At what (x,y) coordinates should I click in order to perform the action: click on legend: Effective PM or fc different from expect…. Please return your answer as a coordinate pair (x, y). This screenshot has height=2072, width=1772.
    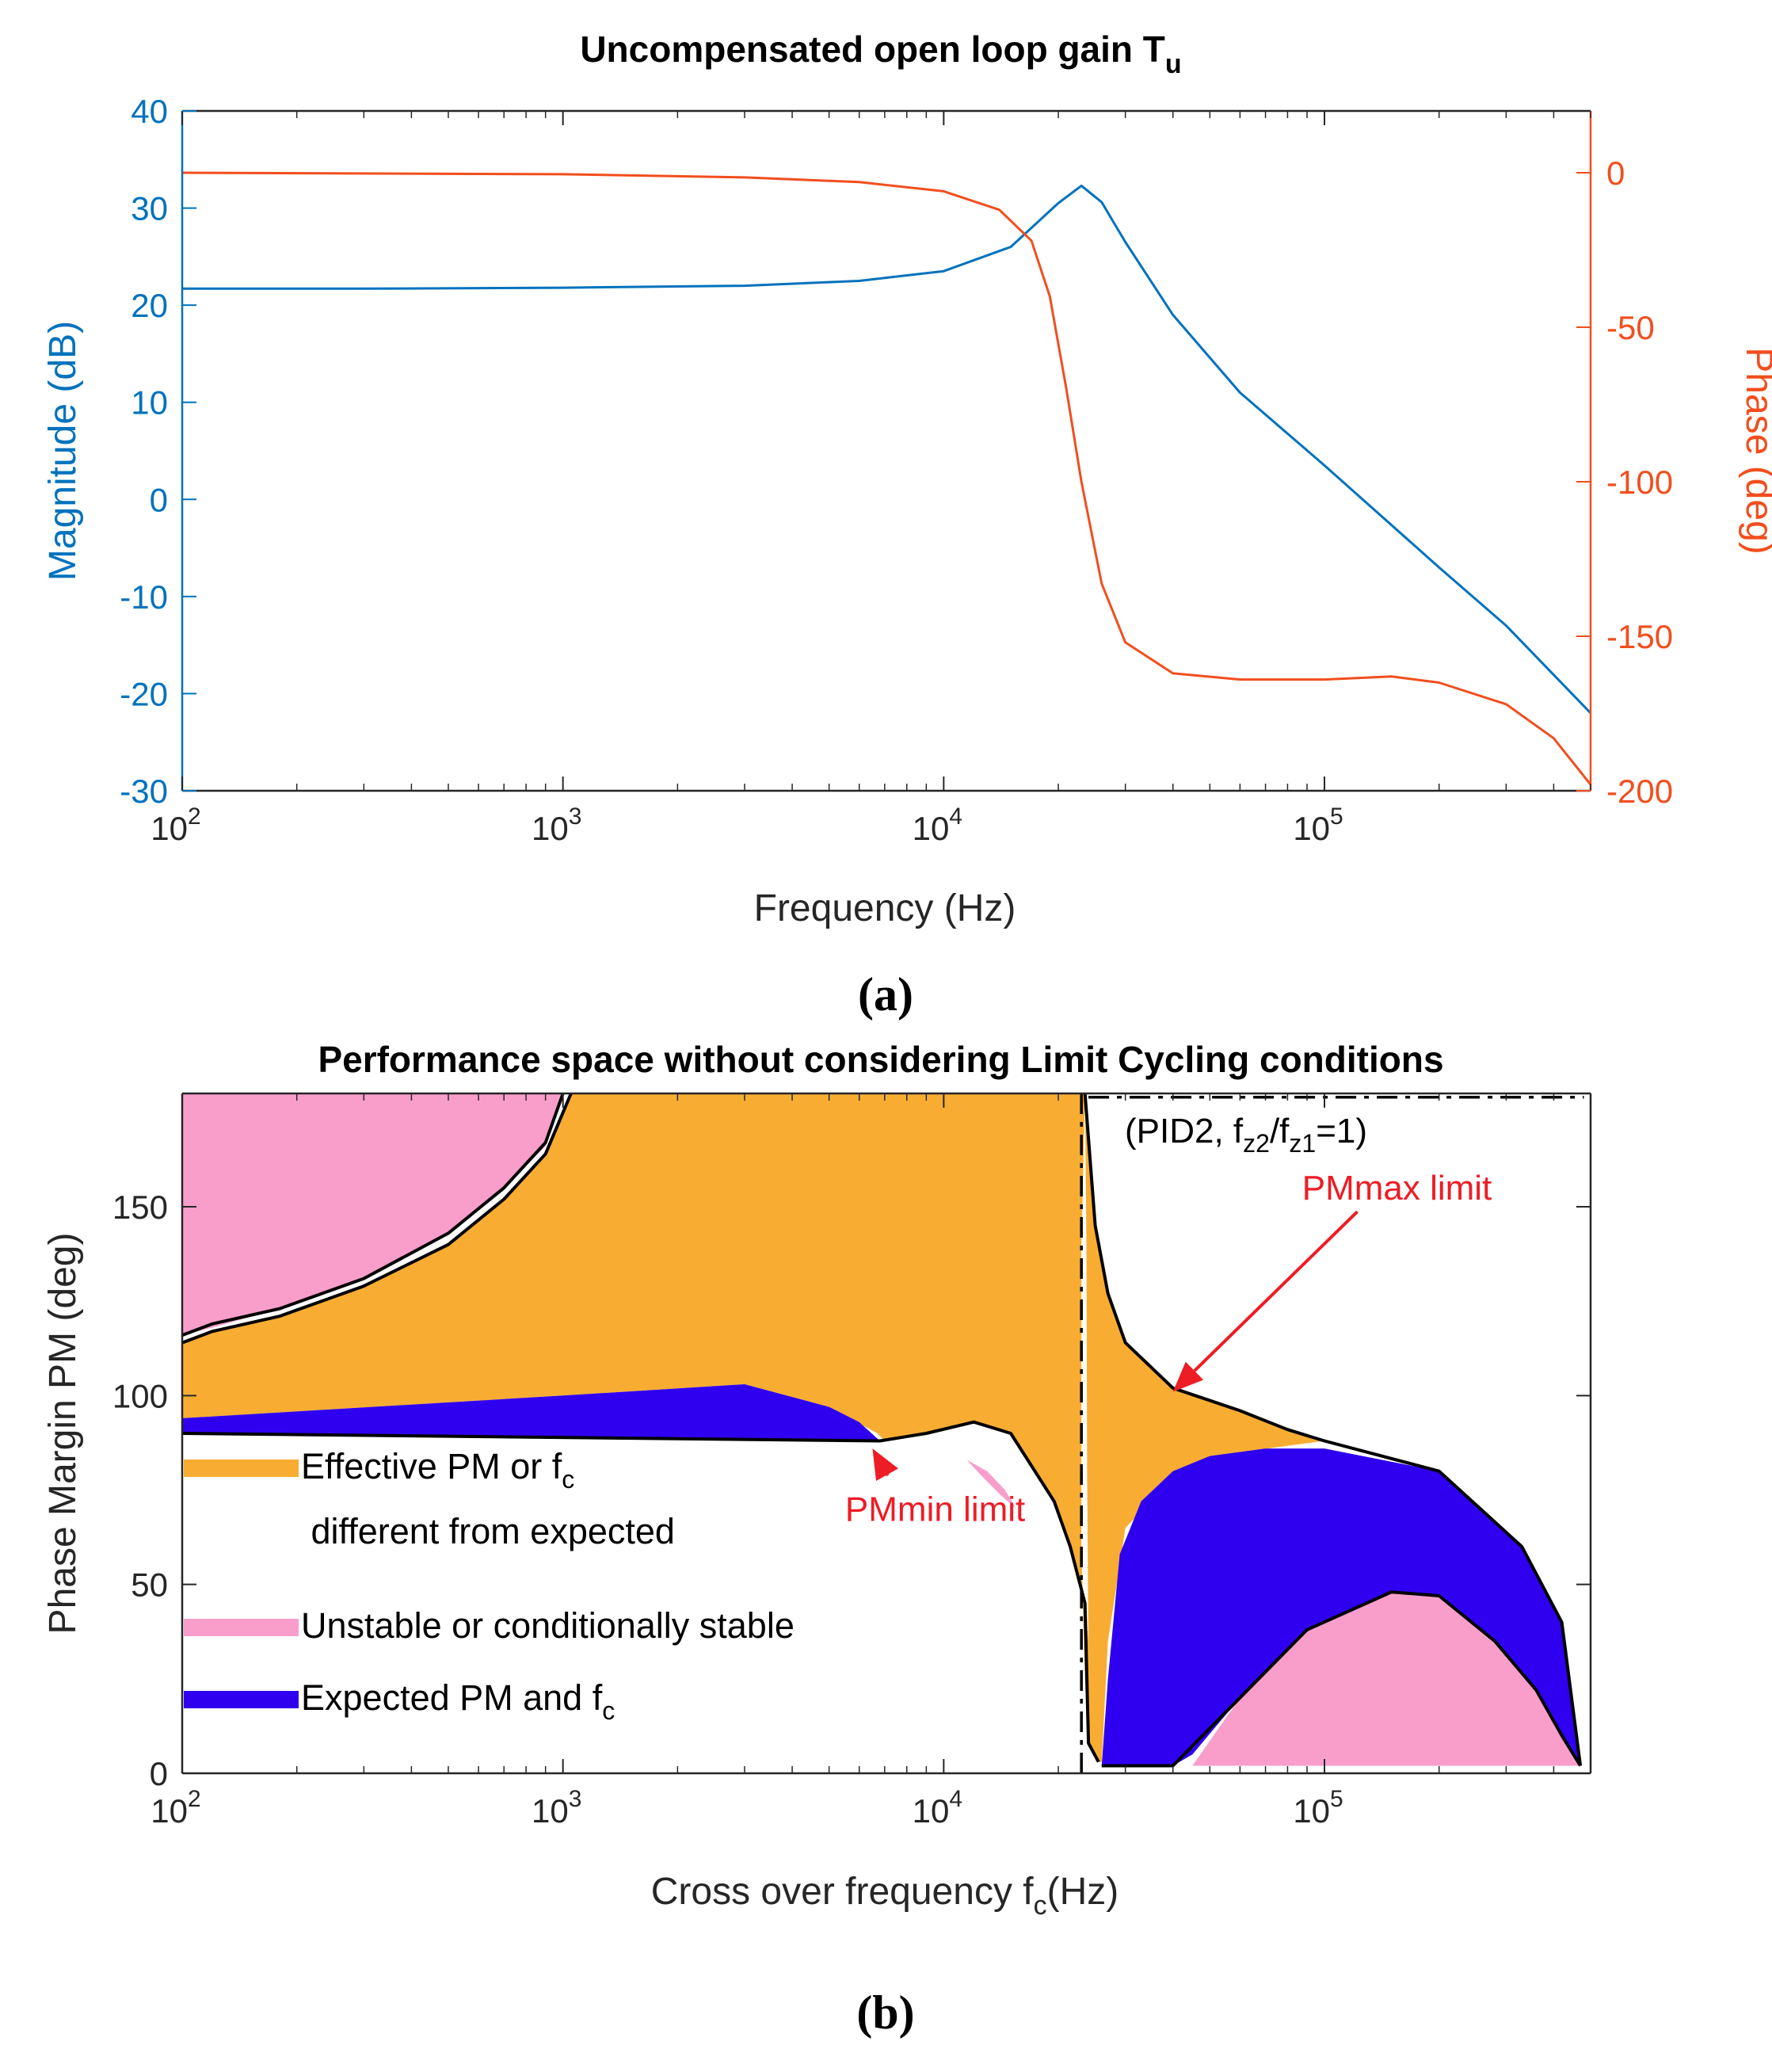
    Looking at the image, I should click on (489, 1586).